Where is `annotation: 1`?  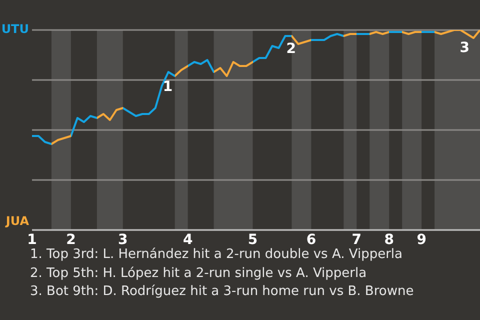 annotation: 1 is located at coordinates (167, 87).